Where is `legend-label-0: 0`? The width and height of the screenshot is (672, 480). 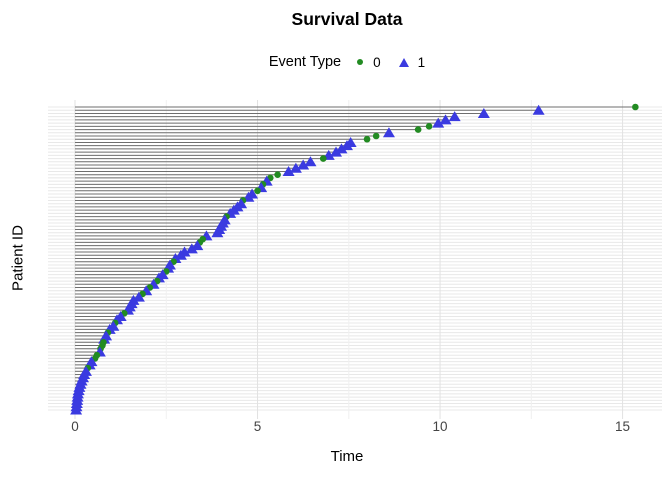
legend-label-0: 0 is located at coordinates (377, 62).